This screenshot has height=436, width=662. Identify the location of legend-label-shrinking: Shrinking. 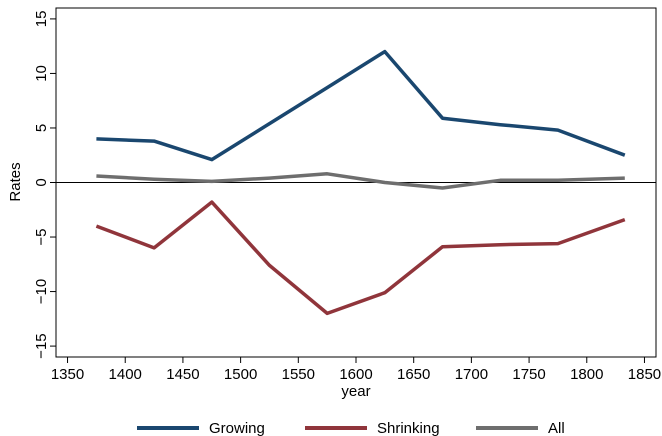
(408, 428).